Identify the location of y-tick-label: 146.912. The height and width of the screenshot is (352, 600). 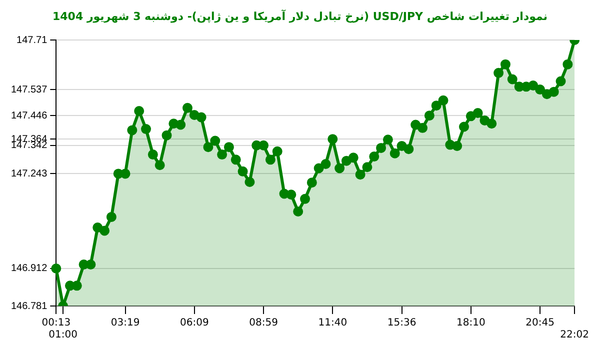
(29, 268).